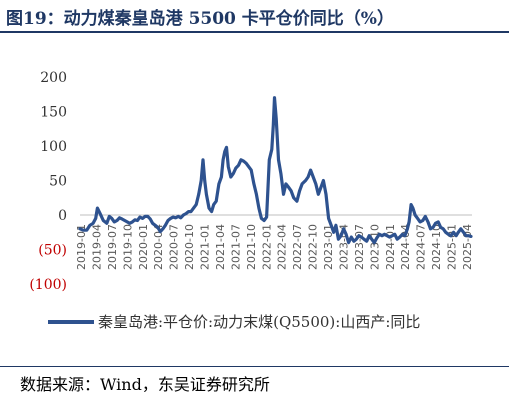 This screenshot has height=402, width=509. I want to click on x-tick-label: 2022-01, so click(266, 247).